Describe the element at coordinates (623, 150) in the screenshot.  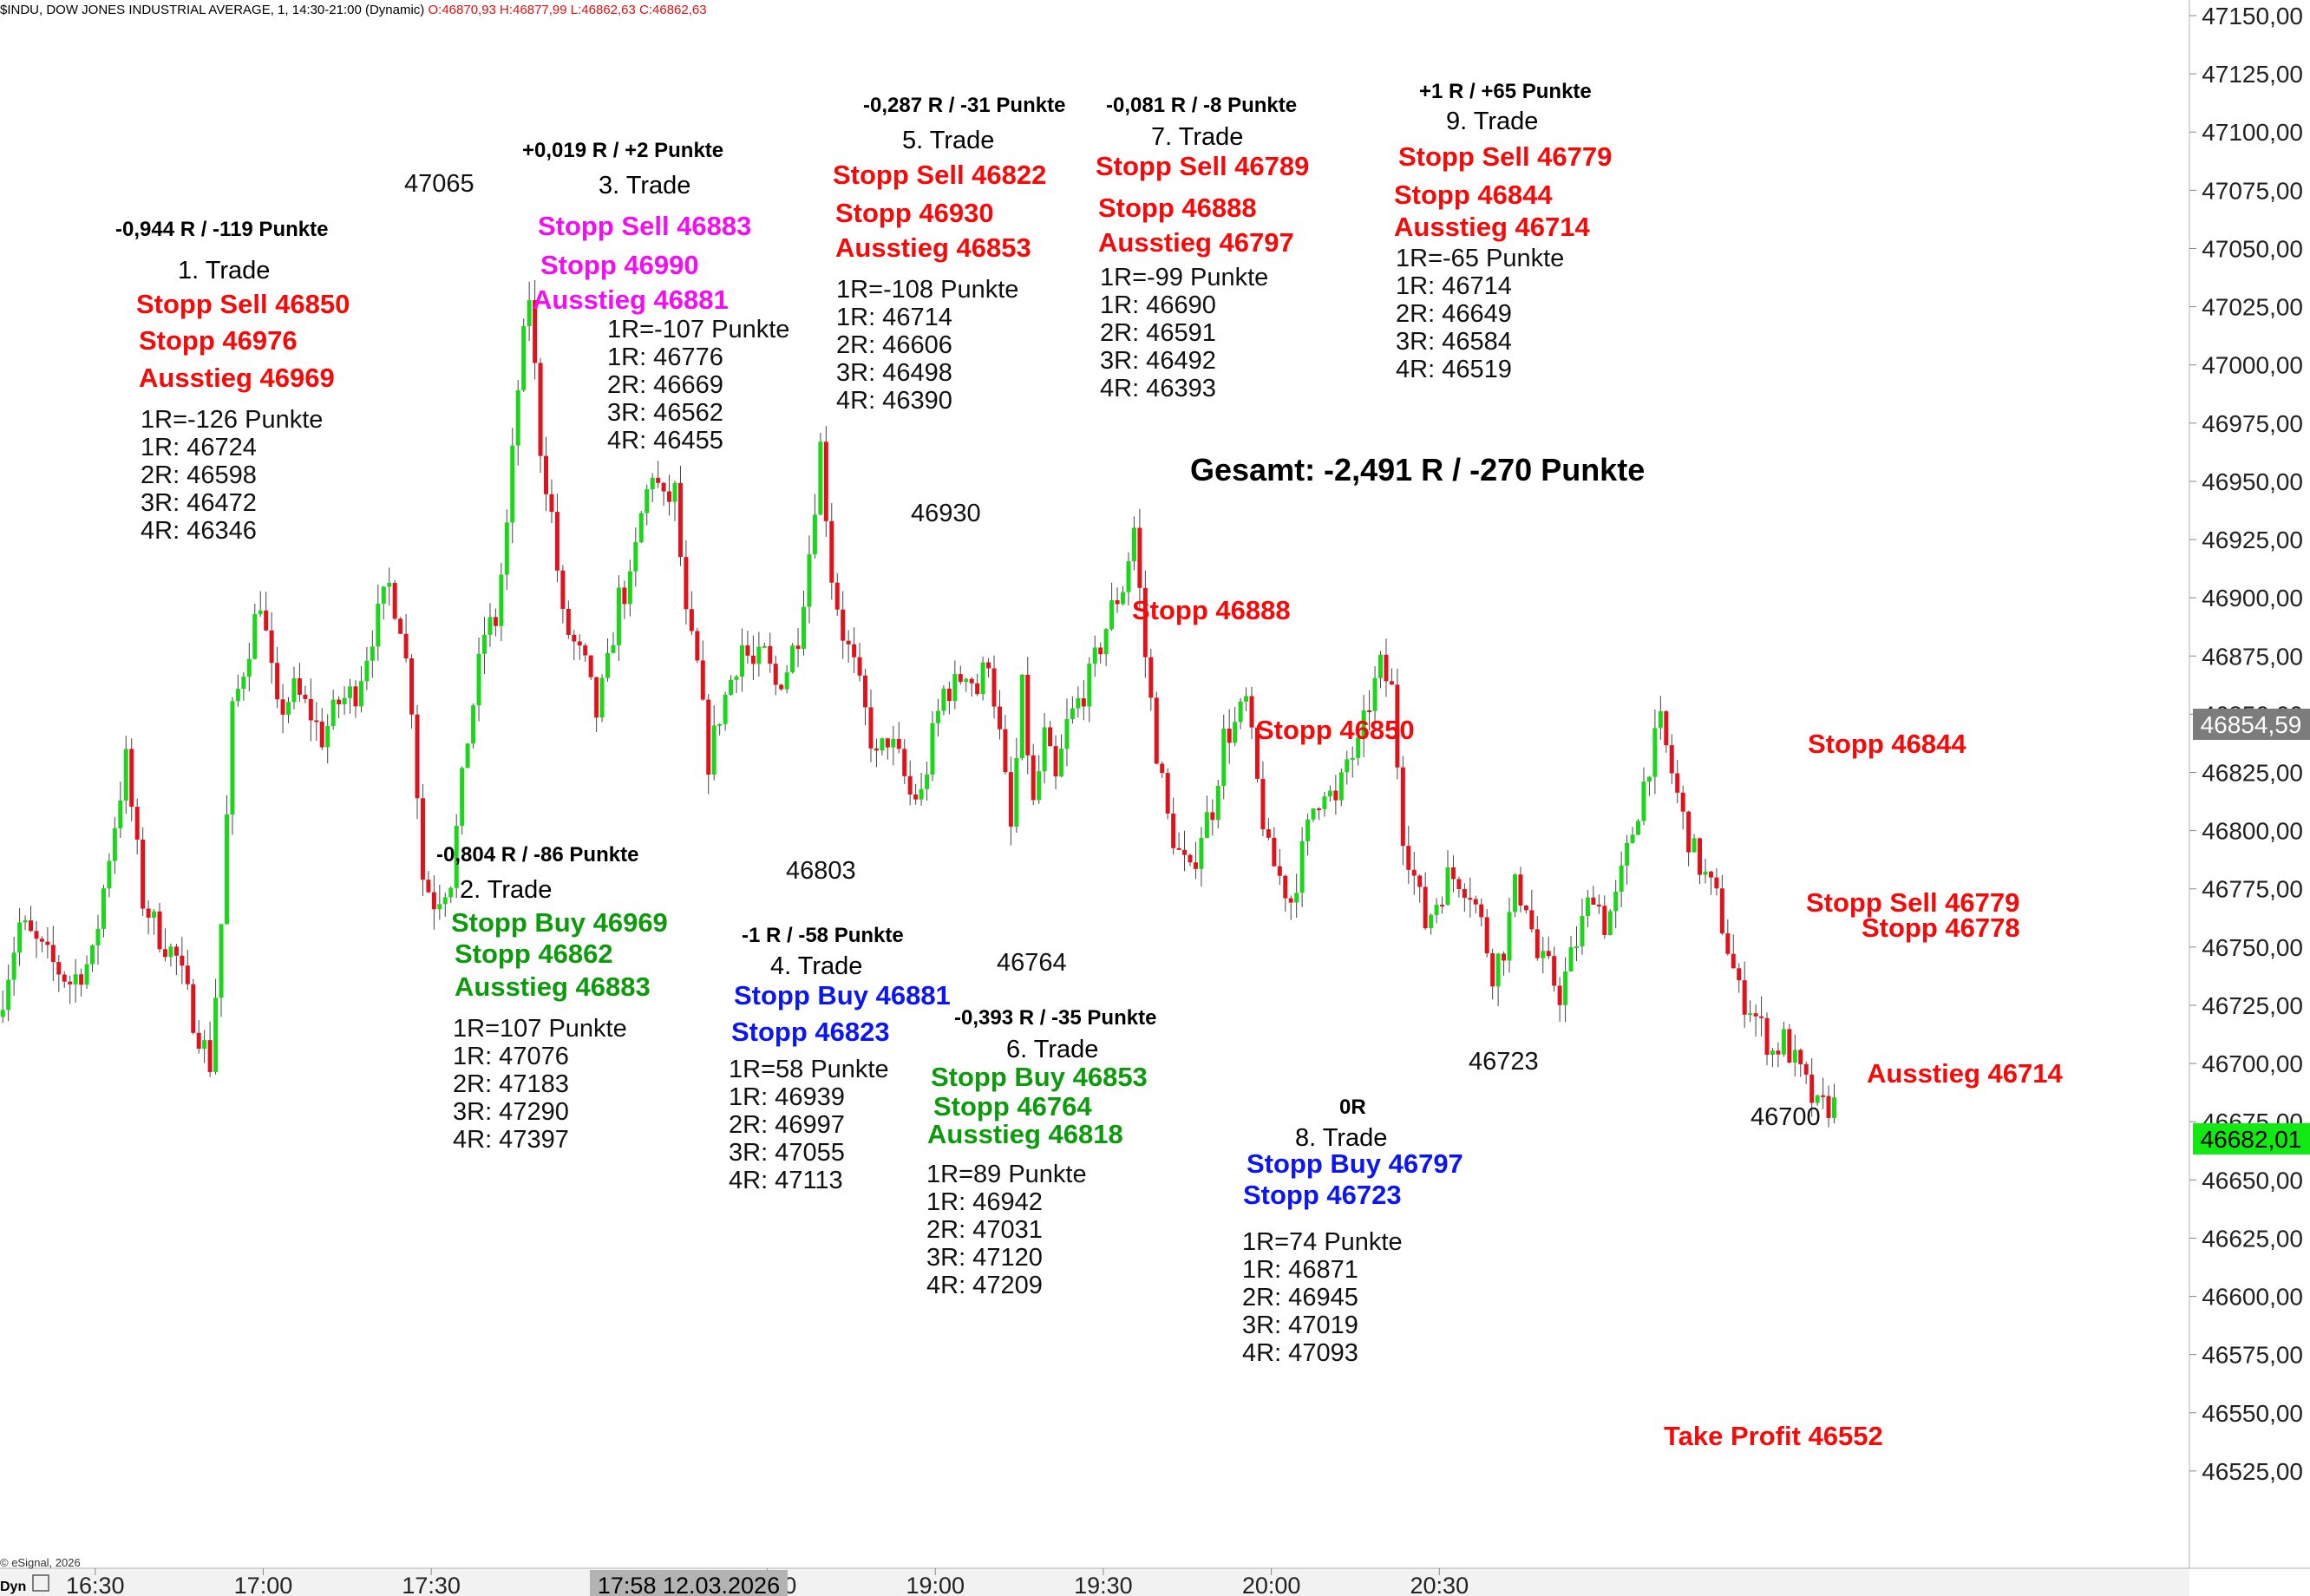
I see `trade-3-result: +0,019 R / +2 Punkte` at that location.